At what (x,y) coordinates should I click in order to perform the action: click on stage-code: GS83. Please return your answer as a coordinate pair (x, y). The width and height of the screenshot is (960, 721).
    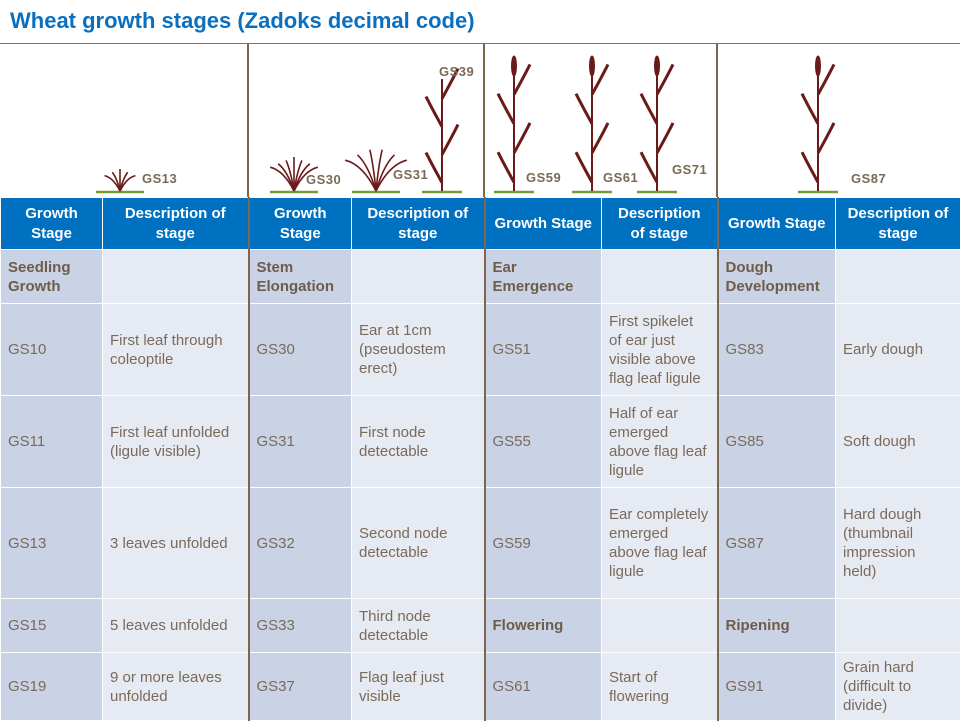
    Looking at the image, I should click on (777, 350).